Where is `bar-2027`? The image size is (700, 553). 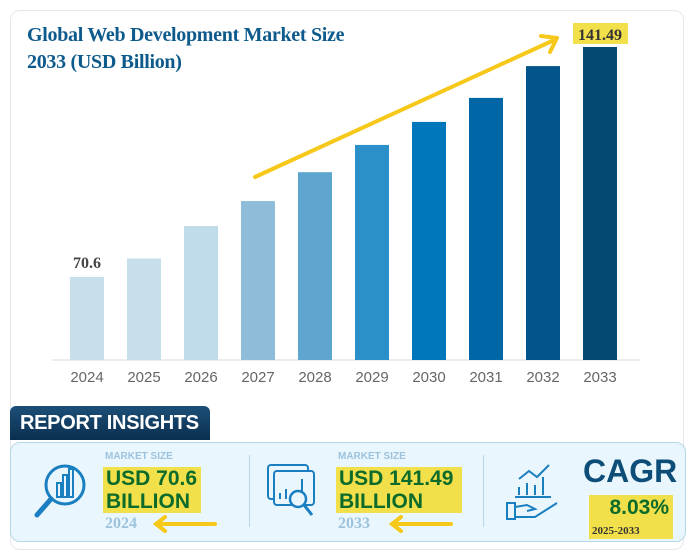 bar-2027 is located at coordinates (258, 280).